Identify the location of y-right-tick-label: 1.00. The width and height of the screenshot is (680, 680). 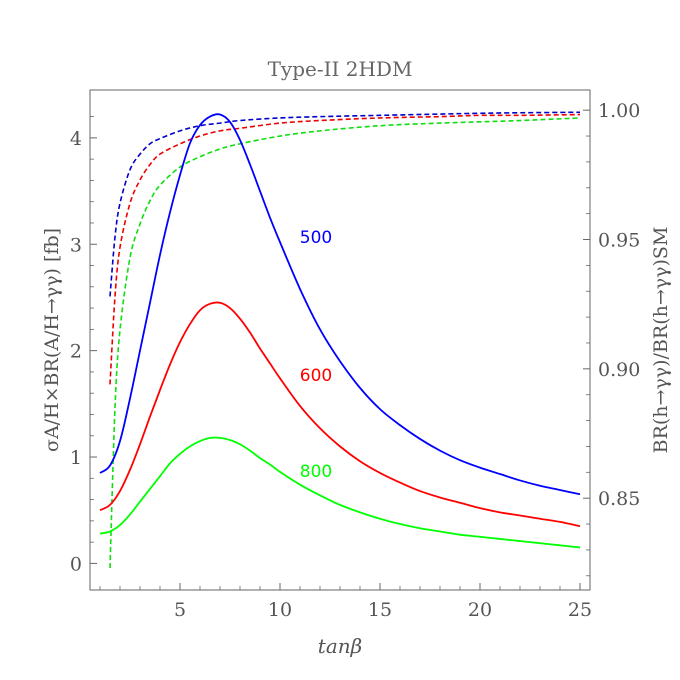
(619, 111).